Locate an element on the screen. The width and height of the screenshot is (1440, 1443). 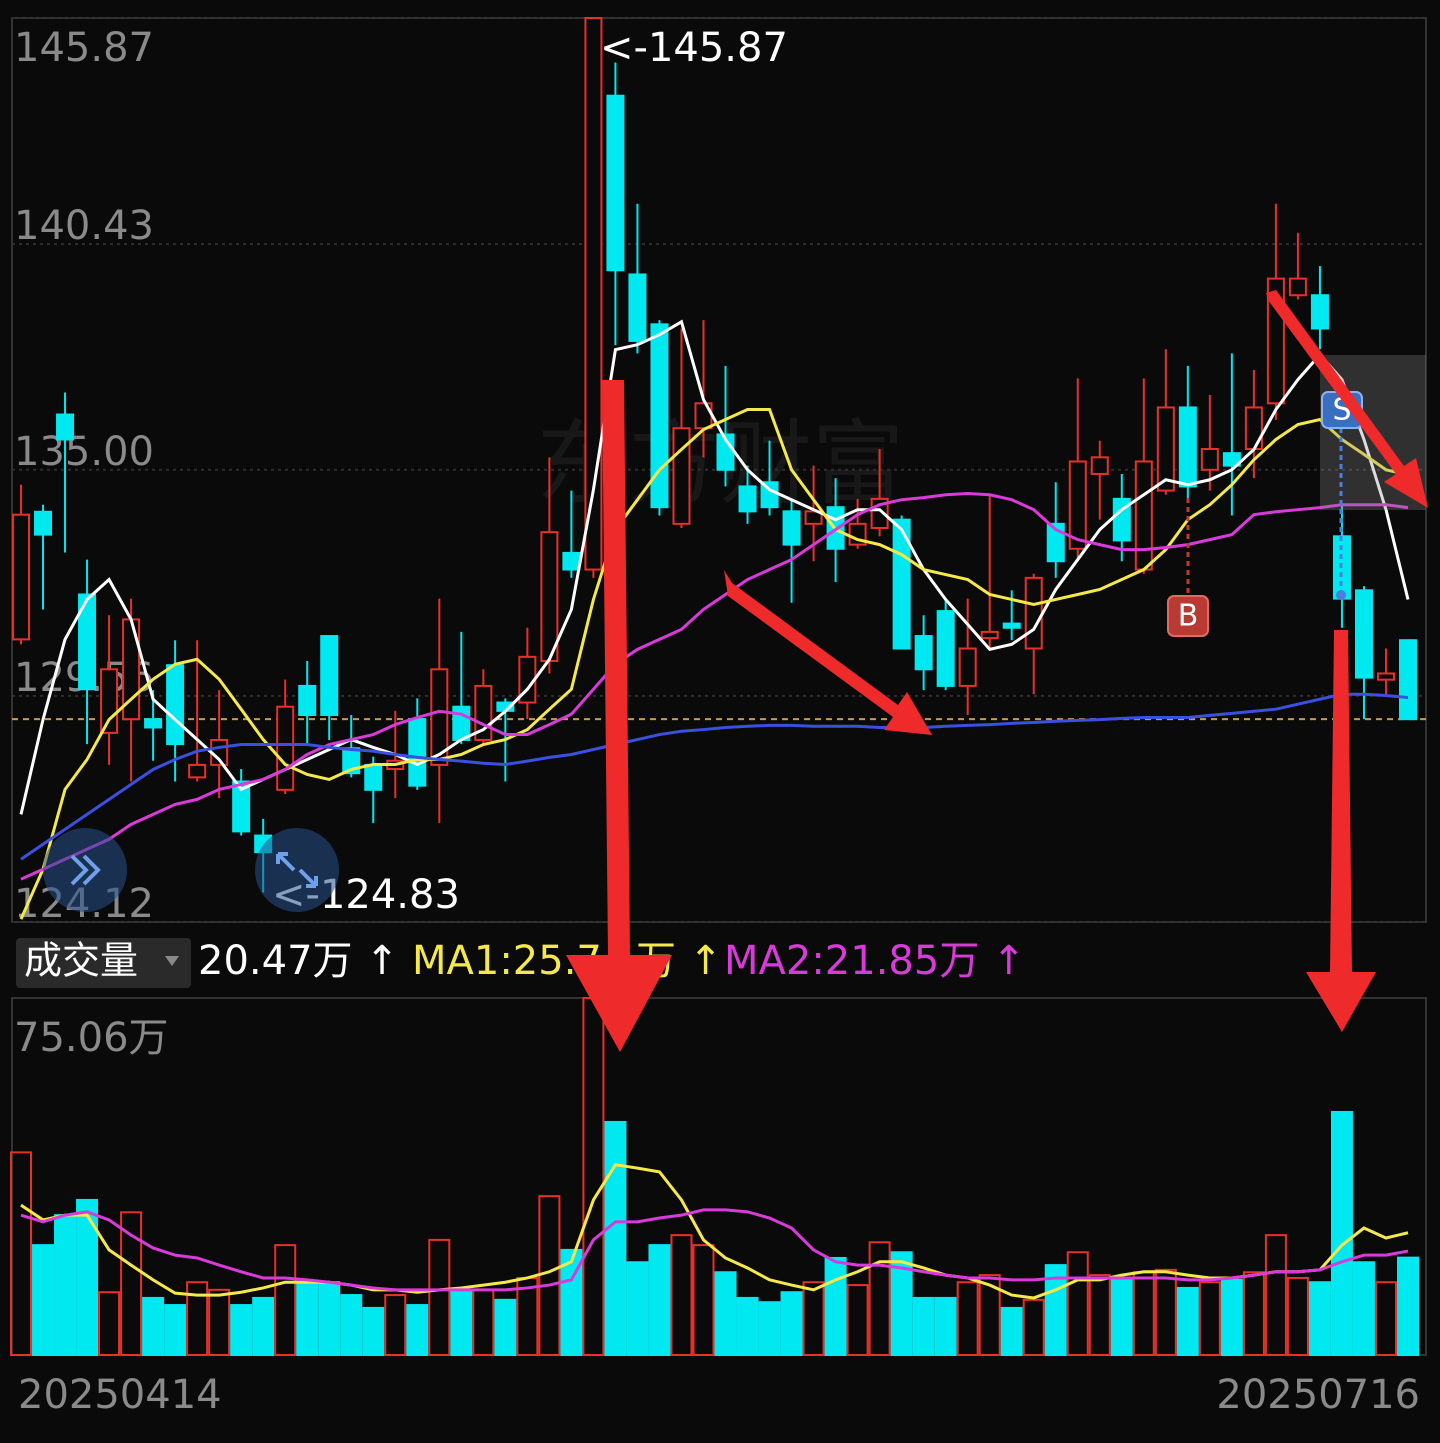
y-tick-label: 140.43 is located at coordinates (84, 226).